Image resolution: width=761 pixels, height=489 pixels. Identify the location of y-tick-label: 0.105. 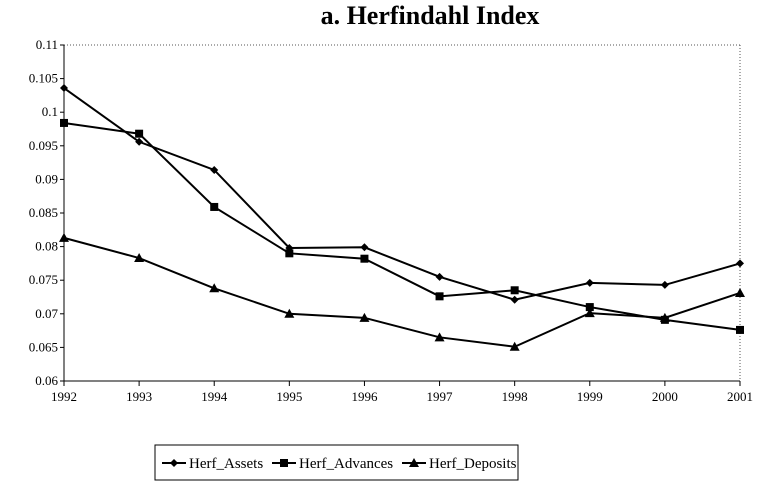
(43, 78).